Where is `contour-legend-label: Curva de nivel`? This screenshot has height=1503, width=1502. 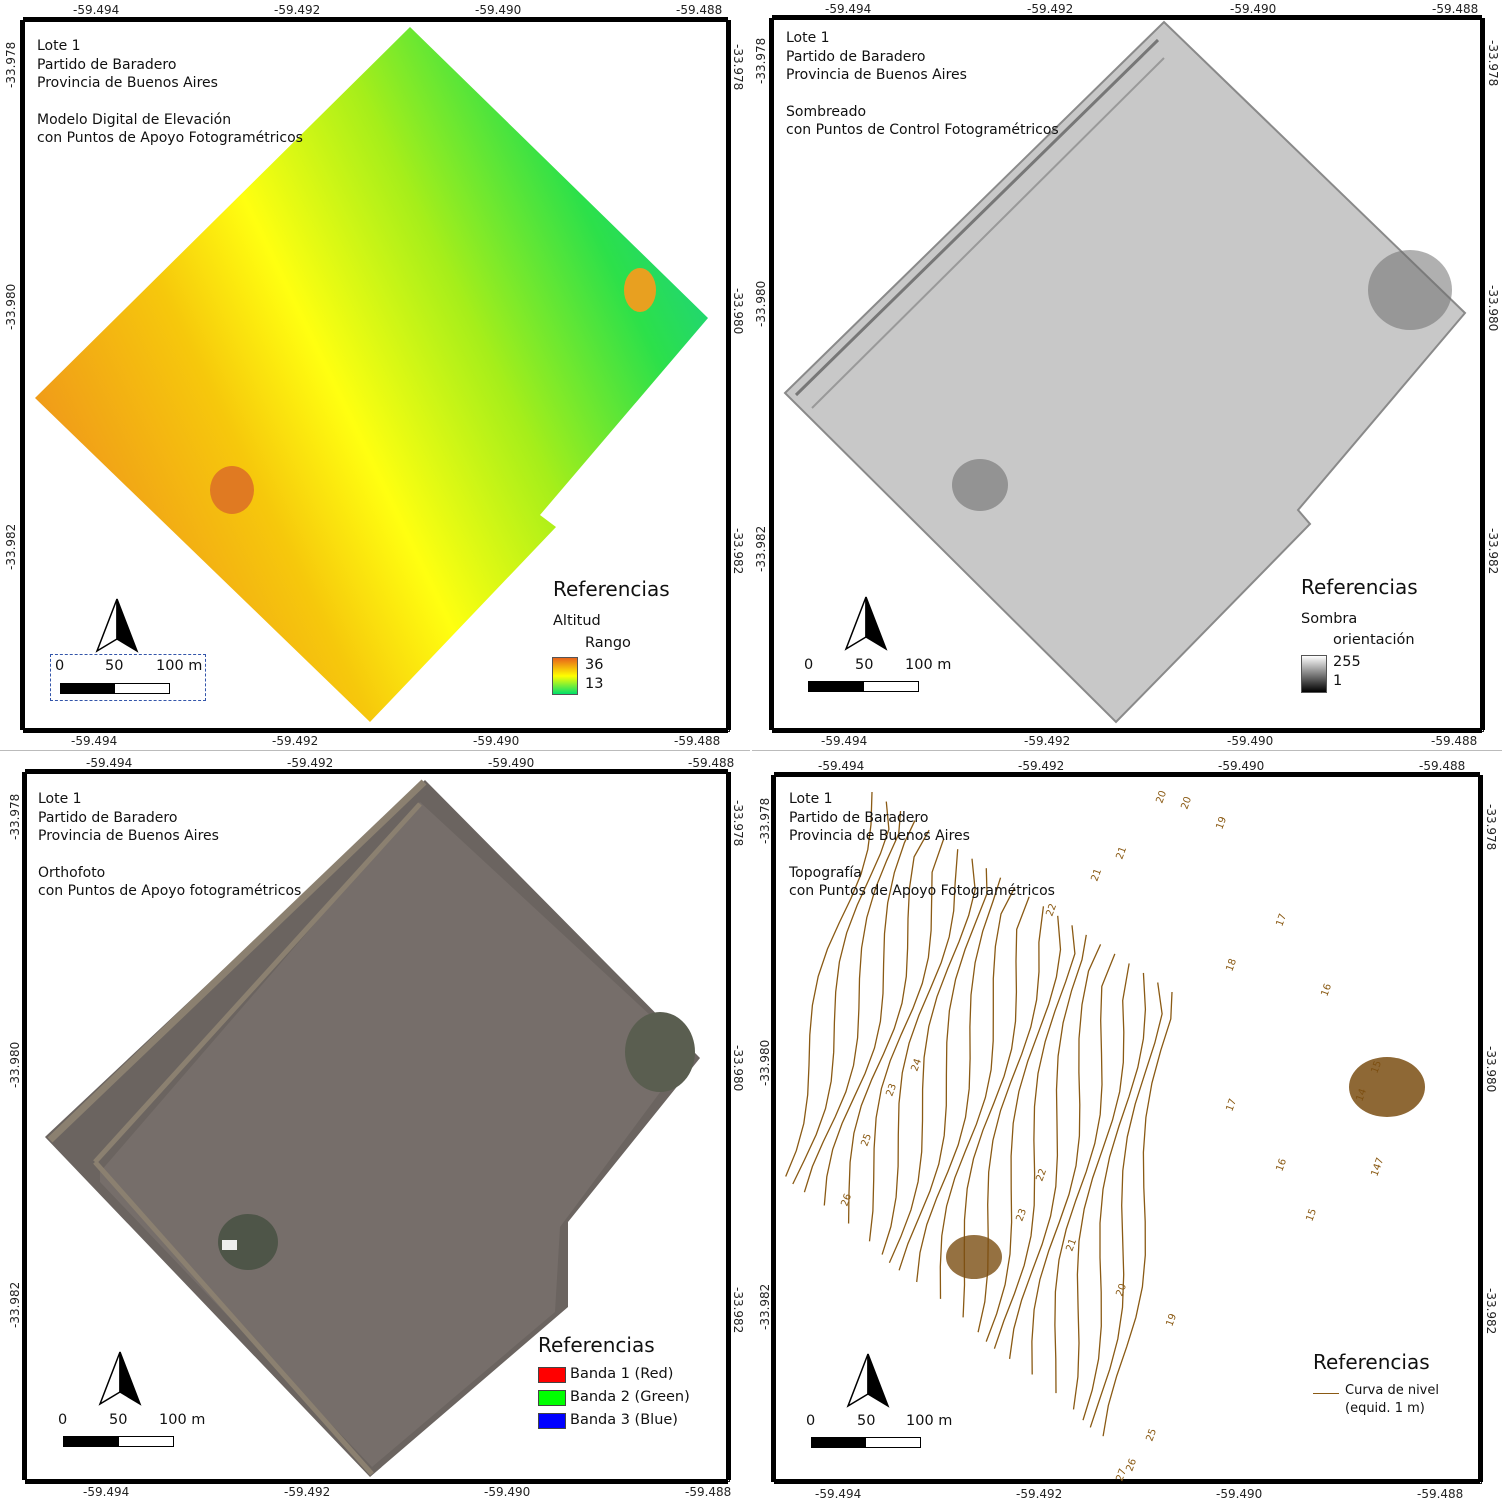 contour-legend-label: Curva de nivel is located at coordinates (1392, 1390).